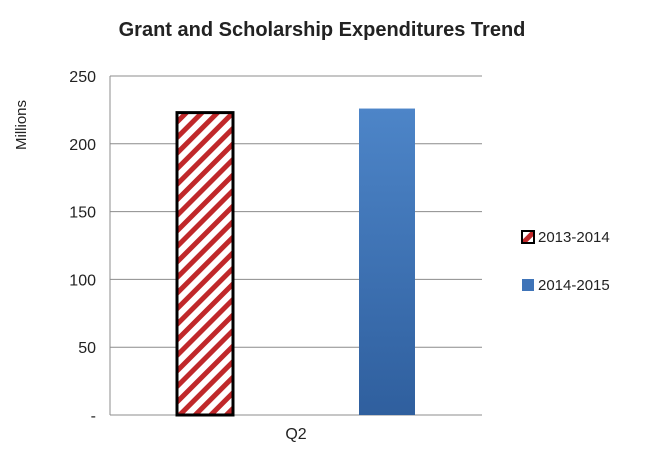 Image resolution: width=646 pixels, height=450 pixels. I want to click on y-axis-label: Millions, so click(21, 125).